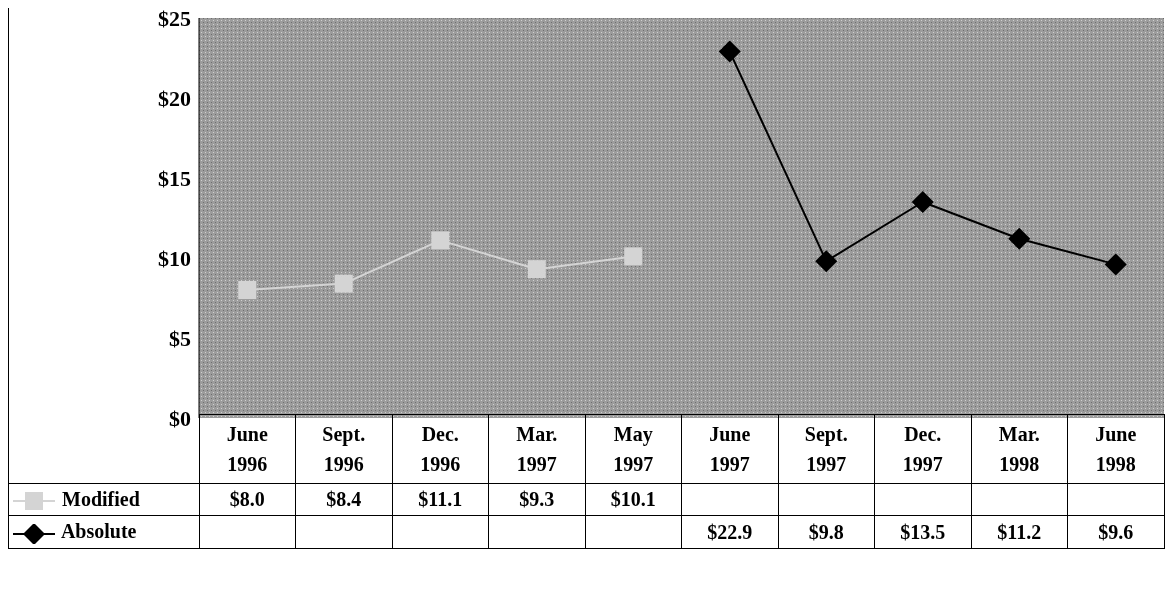 The height and width of the screenshot is (611, 1171). I want to click on legend-label: Modified, so click(104, 499).